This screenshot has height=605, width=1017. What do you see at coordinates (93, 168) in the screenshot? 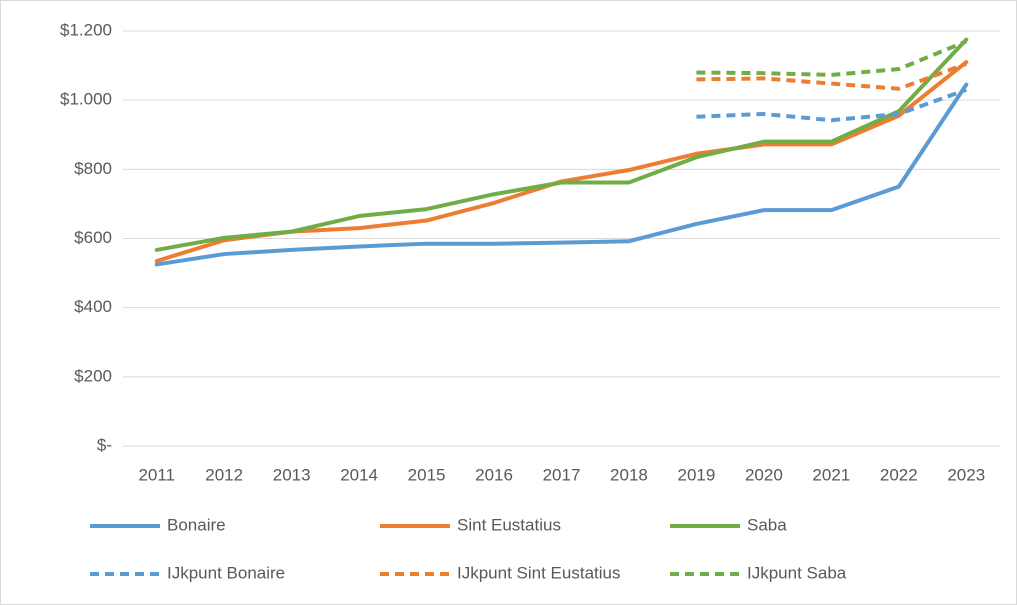
I see `y-tick-label: $800` at bounding box center [93, 168].